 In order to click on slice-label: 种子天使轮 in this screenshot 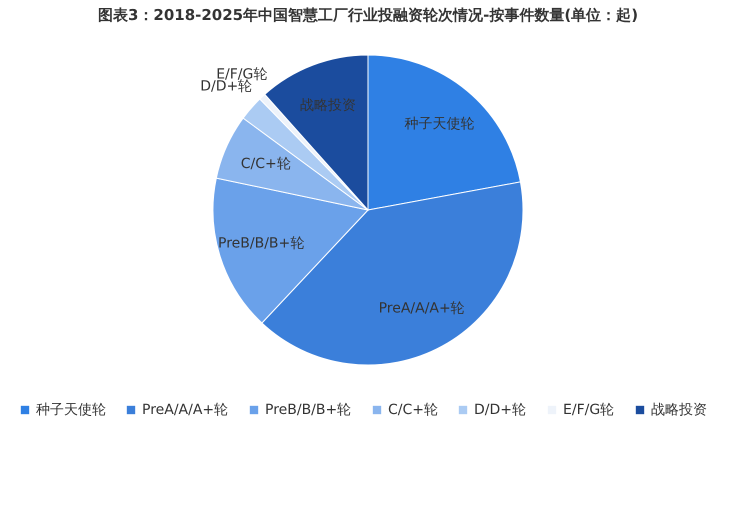, I will do `click(439, 124)`.